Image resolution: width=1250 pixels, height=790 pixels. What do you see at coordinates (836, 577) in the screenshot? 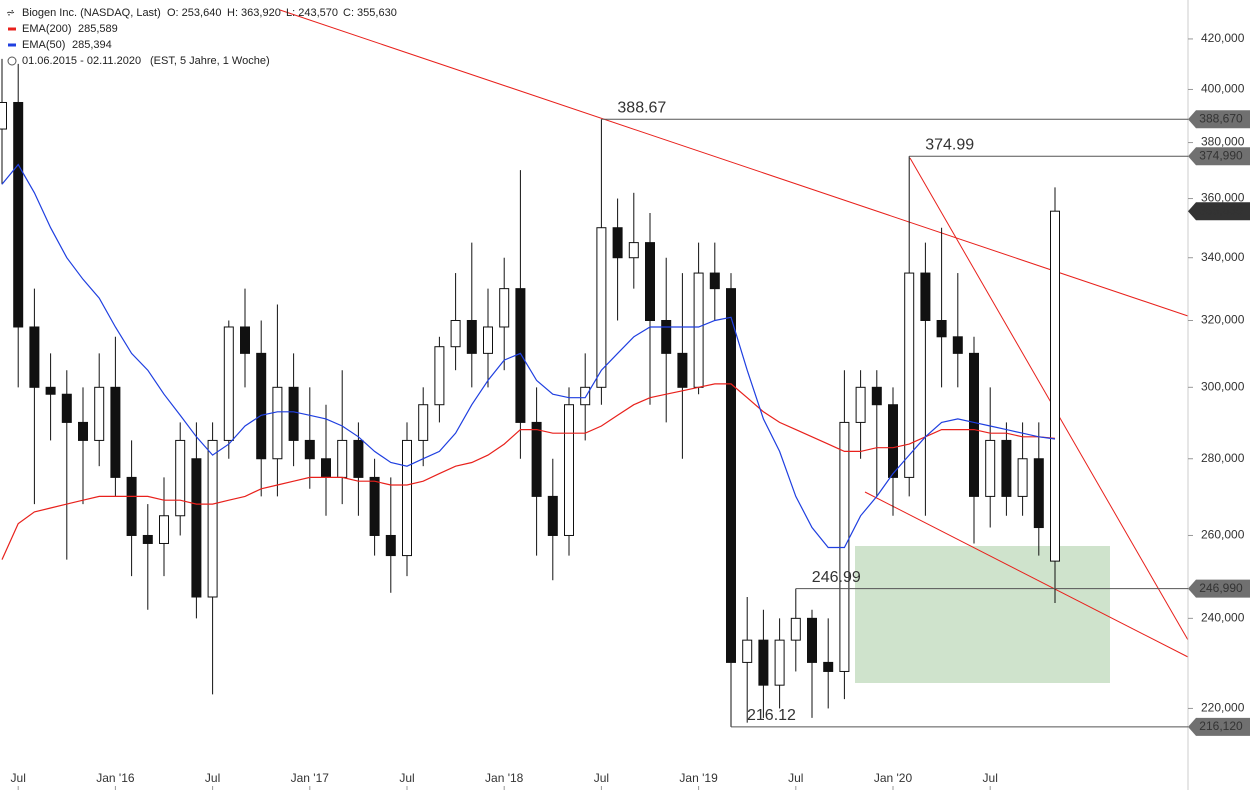
I see `level-label: 246.99` at bounding box center [836, 577].